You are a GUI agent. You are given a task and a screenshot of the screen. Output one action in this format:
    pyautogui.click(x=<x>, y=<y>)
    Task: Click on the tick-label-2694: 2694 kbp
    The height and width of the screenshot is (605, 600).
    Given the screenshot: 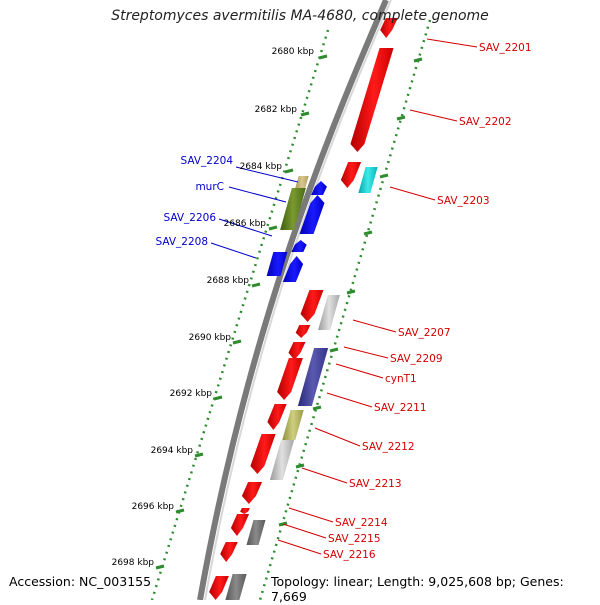 What is the action you would take?
    pyautogui.click(x=172, y=451)
    